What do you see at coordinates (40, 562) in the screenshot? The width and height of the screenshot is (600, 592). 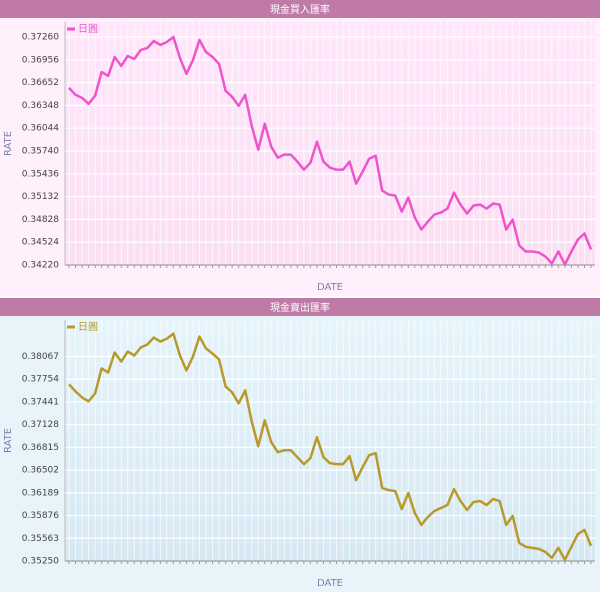 I see `y-tick-label: 0.35250` at bounding box center [40, 562].